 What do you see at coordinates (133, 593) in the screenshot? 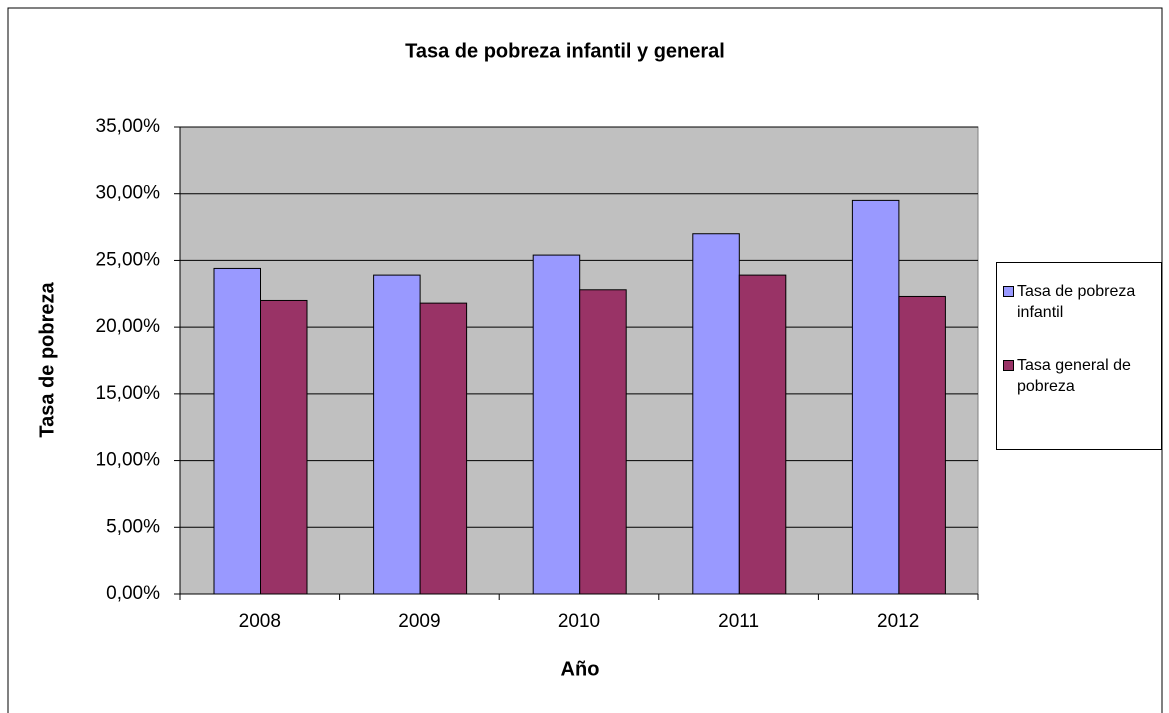
I see `y-tick-label: 0,00%` at bounding box center [133, 593].